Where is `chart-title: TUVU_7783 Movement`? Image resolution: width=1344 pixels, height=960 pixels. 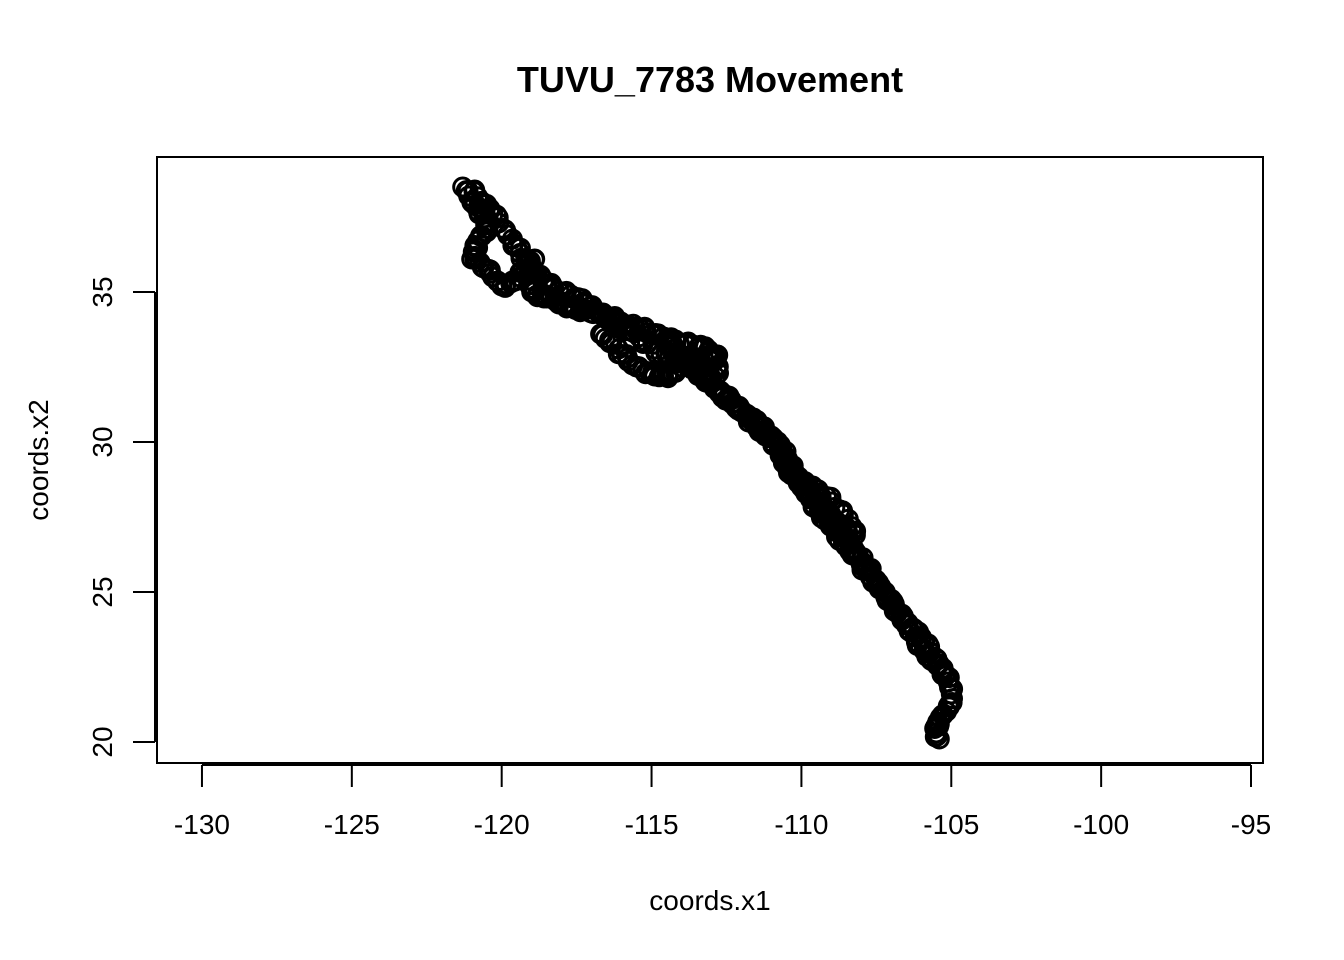 chart-title: TUVU_7783 Movement is located at coordinates (710, 79).